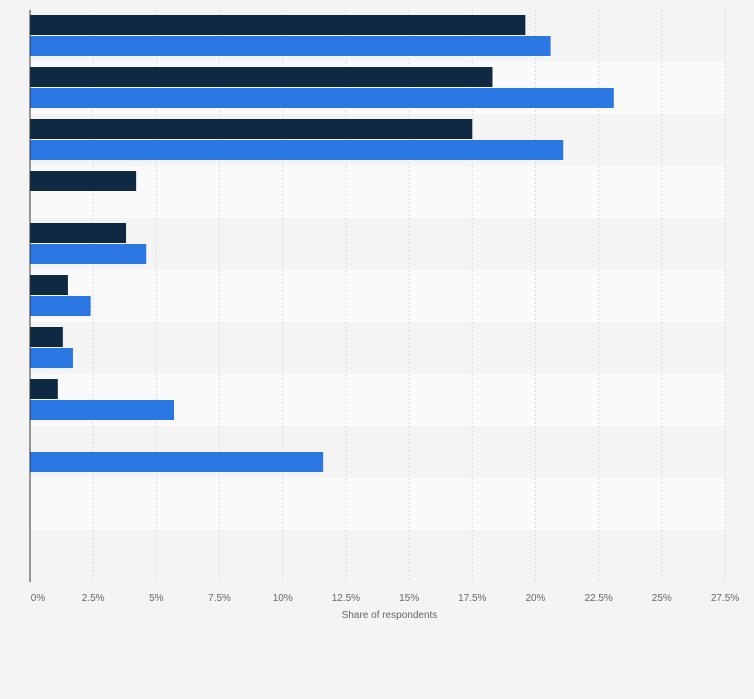 This screenshot has height=699, width=754. Describe the element at coordinates (283, 598) in the screenshot. I see `x-tick-label: 10%` at that location.